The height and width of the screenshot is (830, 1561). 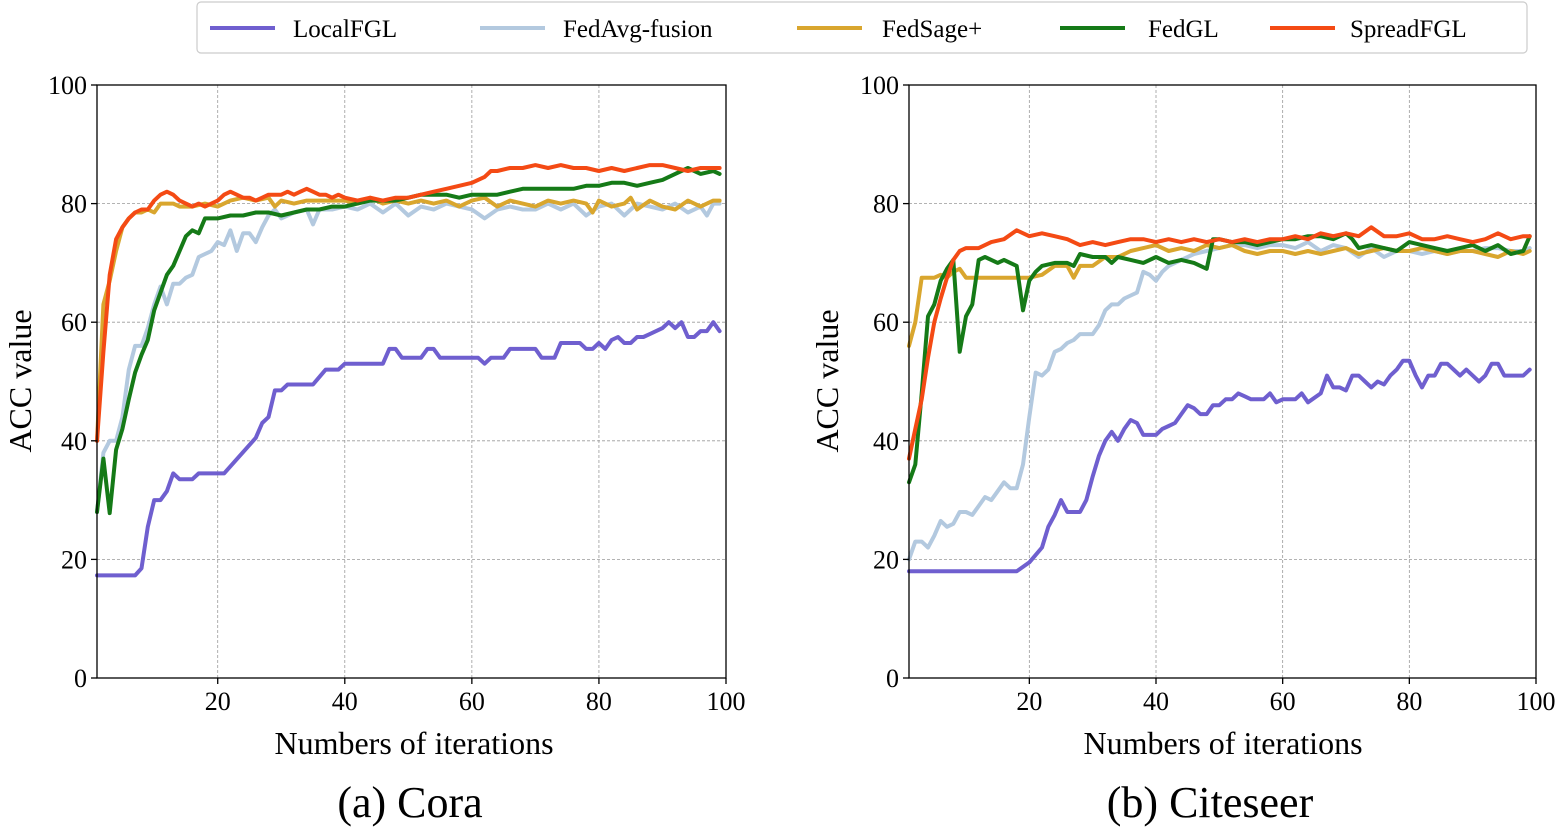 I want to click on legend-label: FedSage+, so click(x=932, y=29).